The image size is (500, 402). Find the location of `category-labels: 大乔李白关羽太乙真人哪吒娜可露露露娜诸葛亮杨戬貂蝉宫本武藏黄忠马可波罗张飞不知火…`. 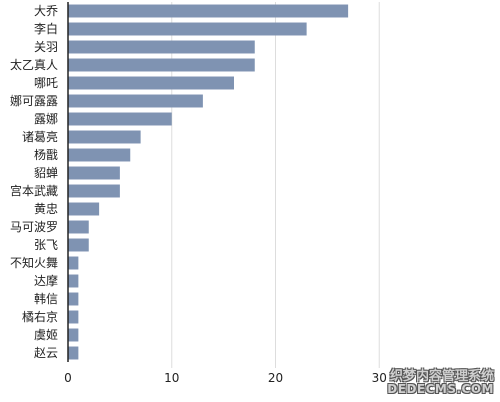

category-labels: 大乔李白关羽太乙真人哪吒娜可露露露娜诸葛亮杨戬貂蝉宫本武藏黄忠马可波罗张飞不知火… is located at coordinates (34, 182).